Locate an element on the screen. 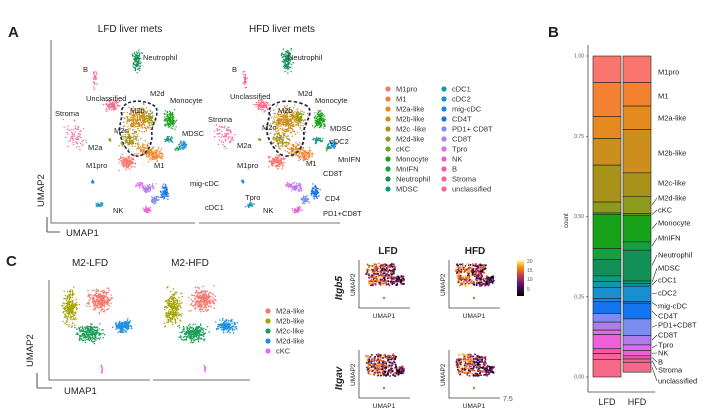 This screenshot has width=720, height=417. legend-item: NK is located at coordinates (451, 159).